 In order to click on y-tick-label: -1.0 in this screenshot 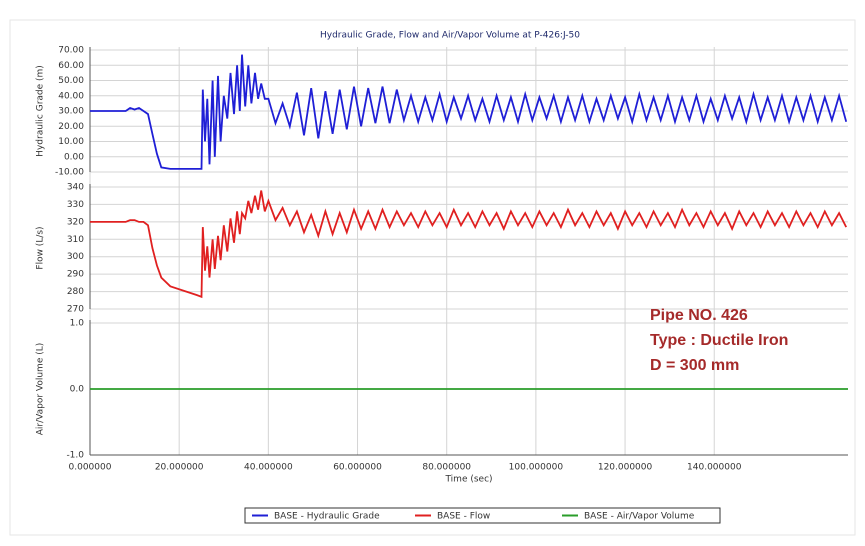, I will do `click(75, 456)`.